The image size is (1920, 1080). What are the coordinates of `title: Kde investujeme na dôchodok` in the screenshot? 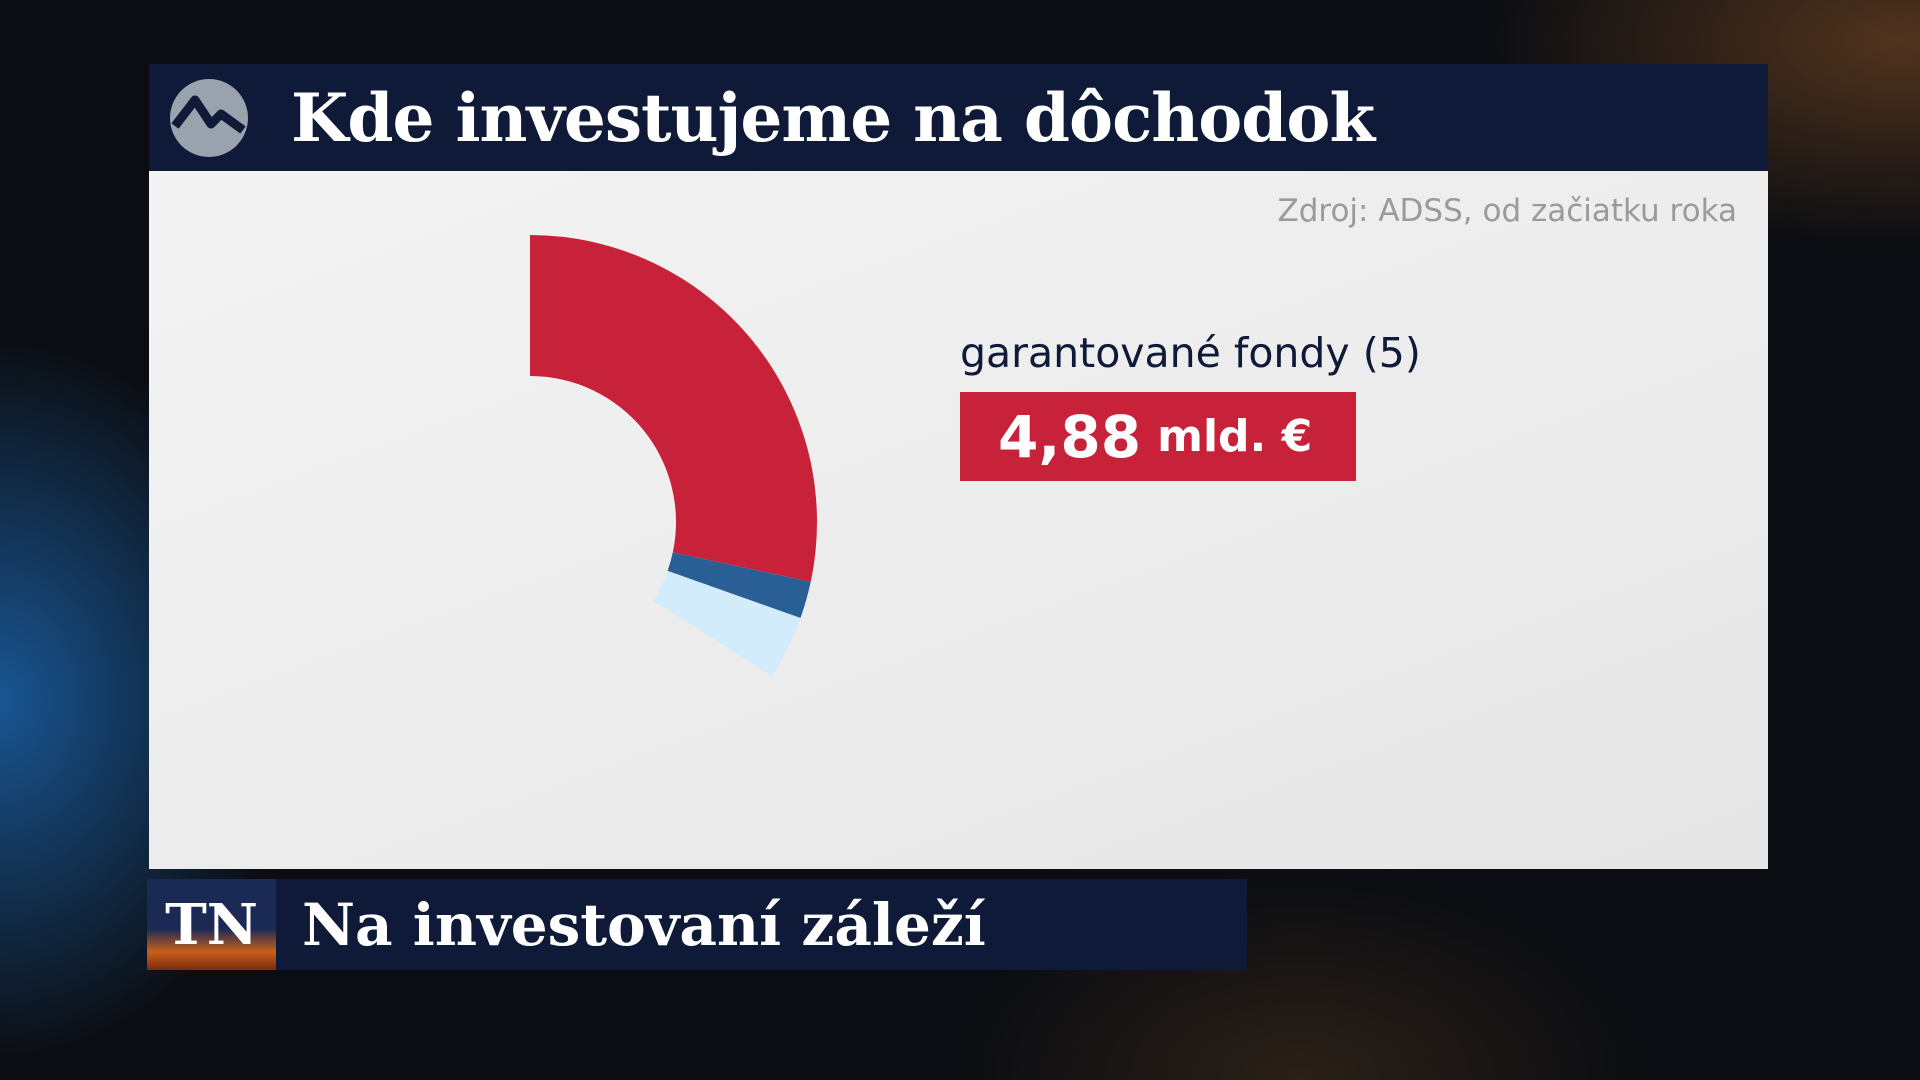 It's located at (833, 117).